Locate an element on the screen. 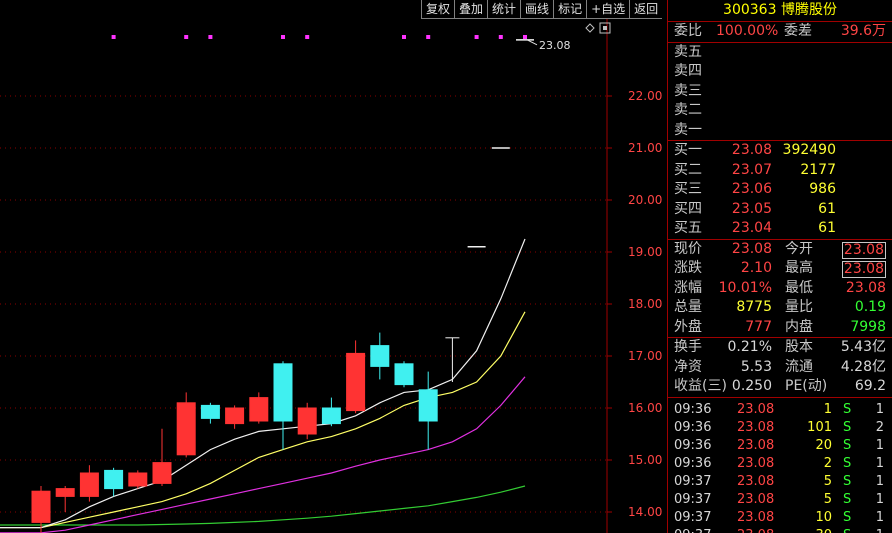 Image resolution: width=892 pixels, height=533 pixels. sell-level-label: 卖二 is located at coordinates (688, 110).